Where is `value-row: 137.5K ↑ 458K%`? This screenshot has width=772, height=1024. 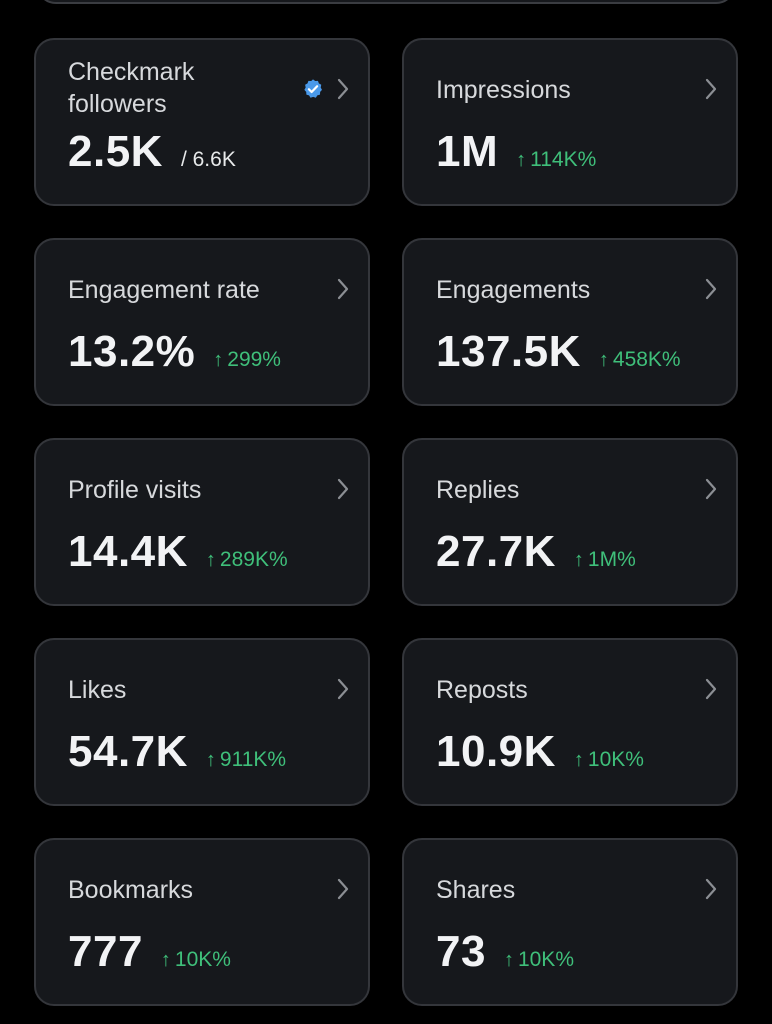 value-row: 137.5K ↑ 458K% is located at coordinates (558, 352).